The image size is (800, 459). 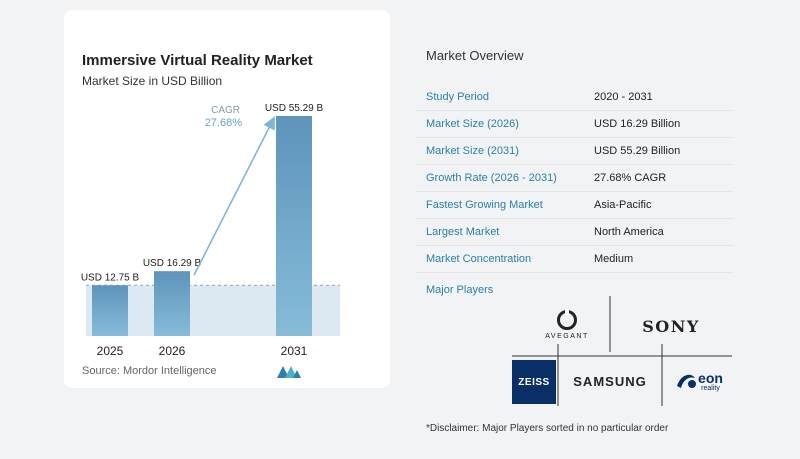 I want to click on overview-row-value: 2020 - 2031, so click(x=623, y=97).